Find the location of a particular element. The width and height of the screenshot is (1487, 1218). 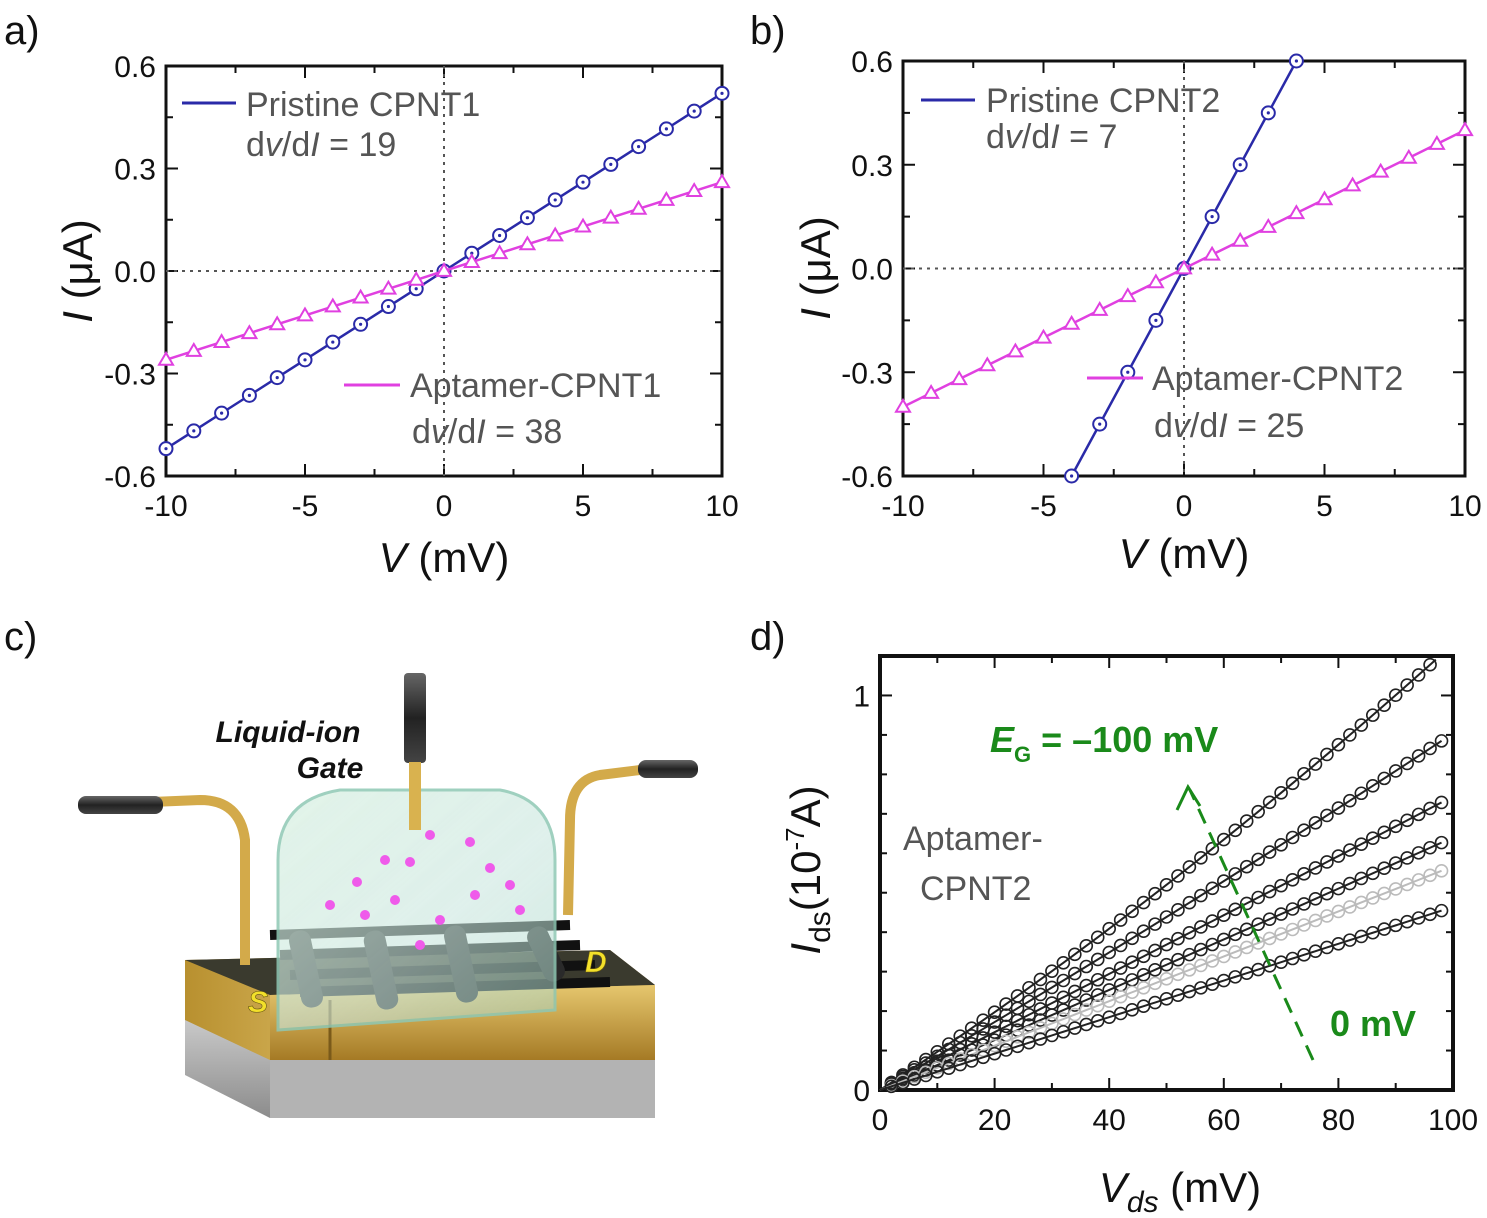

panel-b-y-axis-label: I (μA) is located at coordinates (815, 268).